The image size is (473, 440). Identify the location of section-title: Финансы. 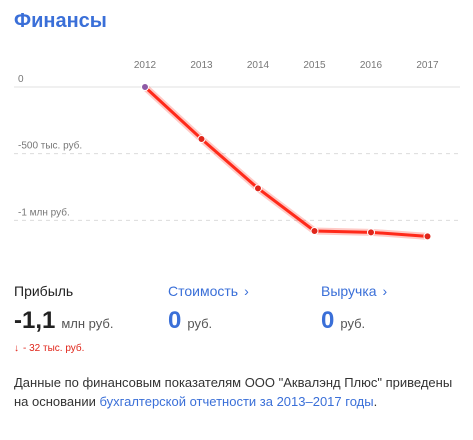
(60, 21).